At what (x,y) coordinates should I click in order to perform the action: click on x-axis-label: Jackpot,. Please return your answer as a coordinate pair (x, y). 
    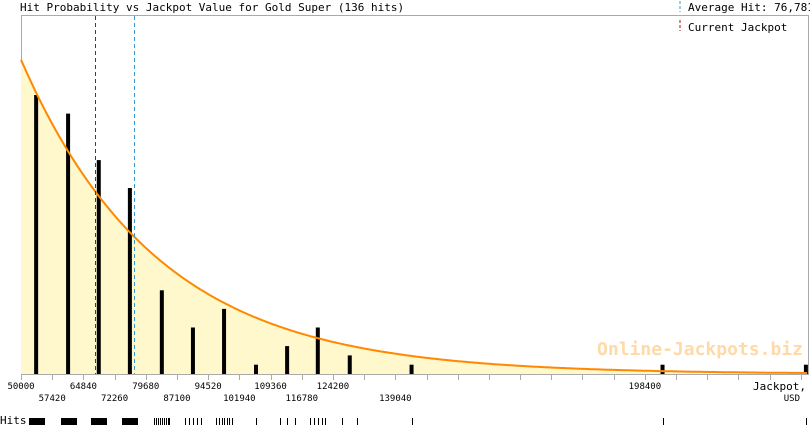
    Looking at the image, I should click on (779, 386).